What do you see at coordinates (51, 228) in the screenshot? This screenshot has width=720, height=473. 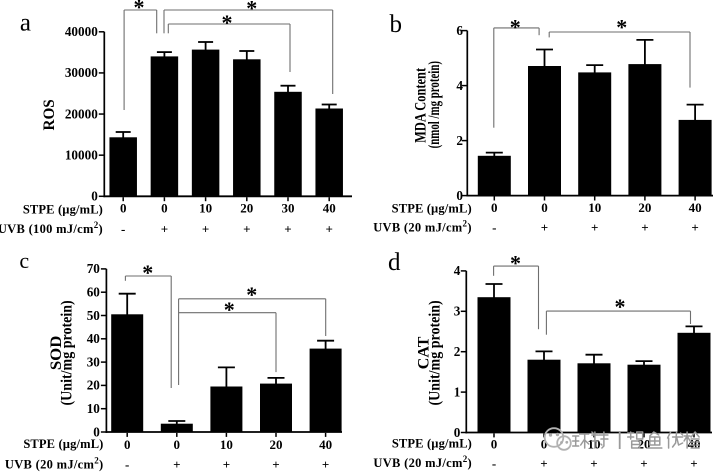 I see `svg-text: UVB (100 mJ/cm2)` at bounding box center [51, 228].